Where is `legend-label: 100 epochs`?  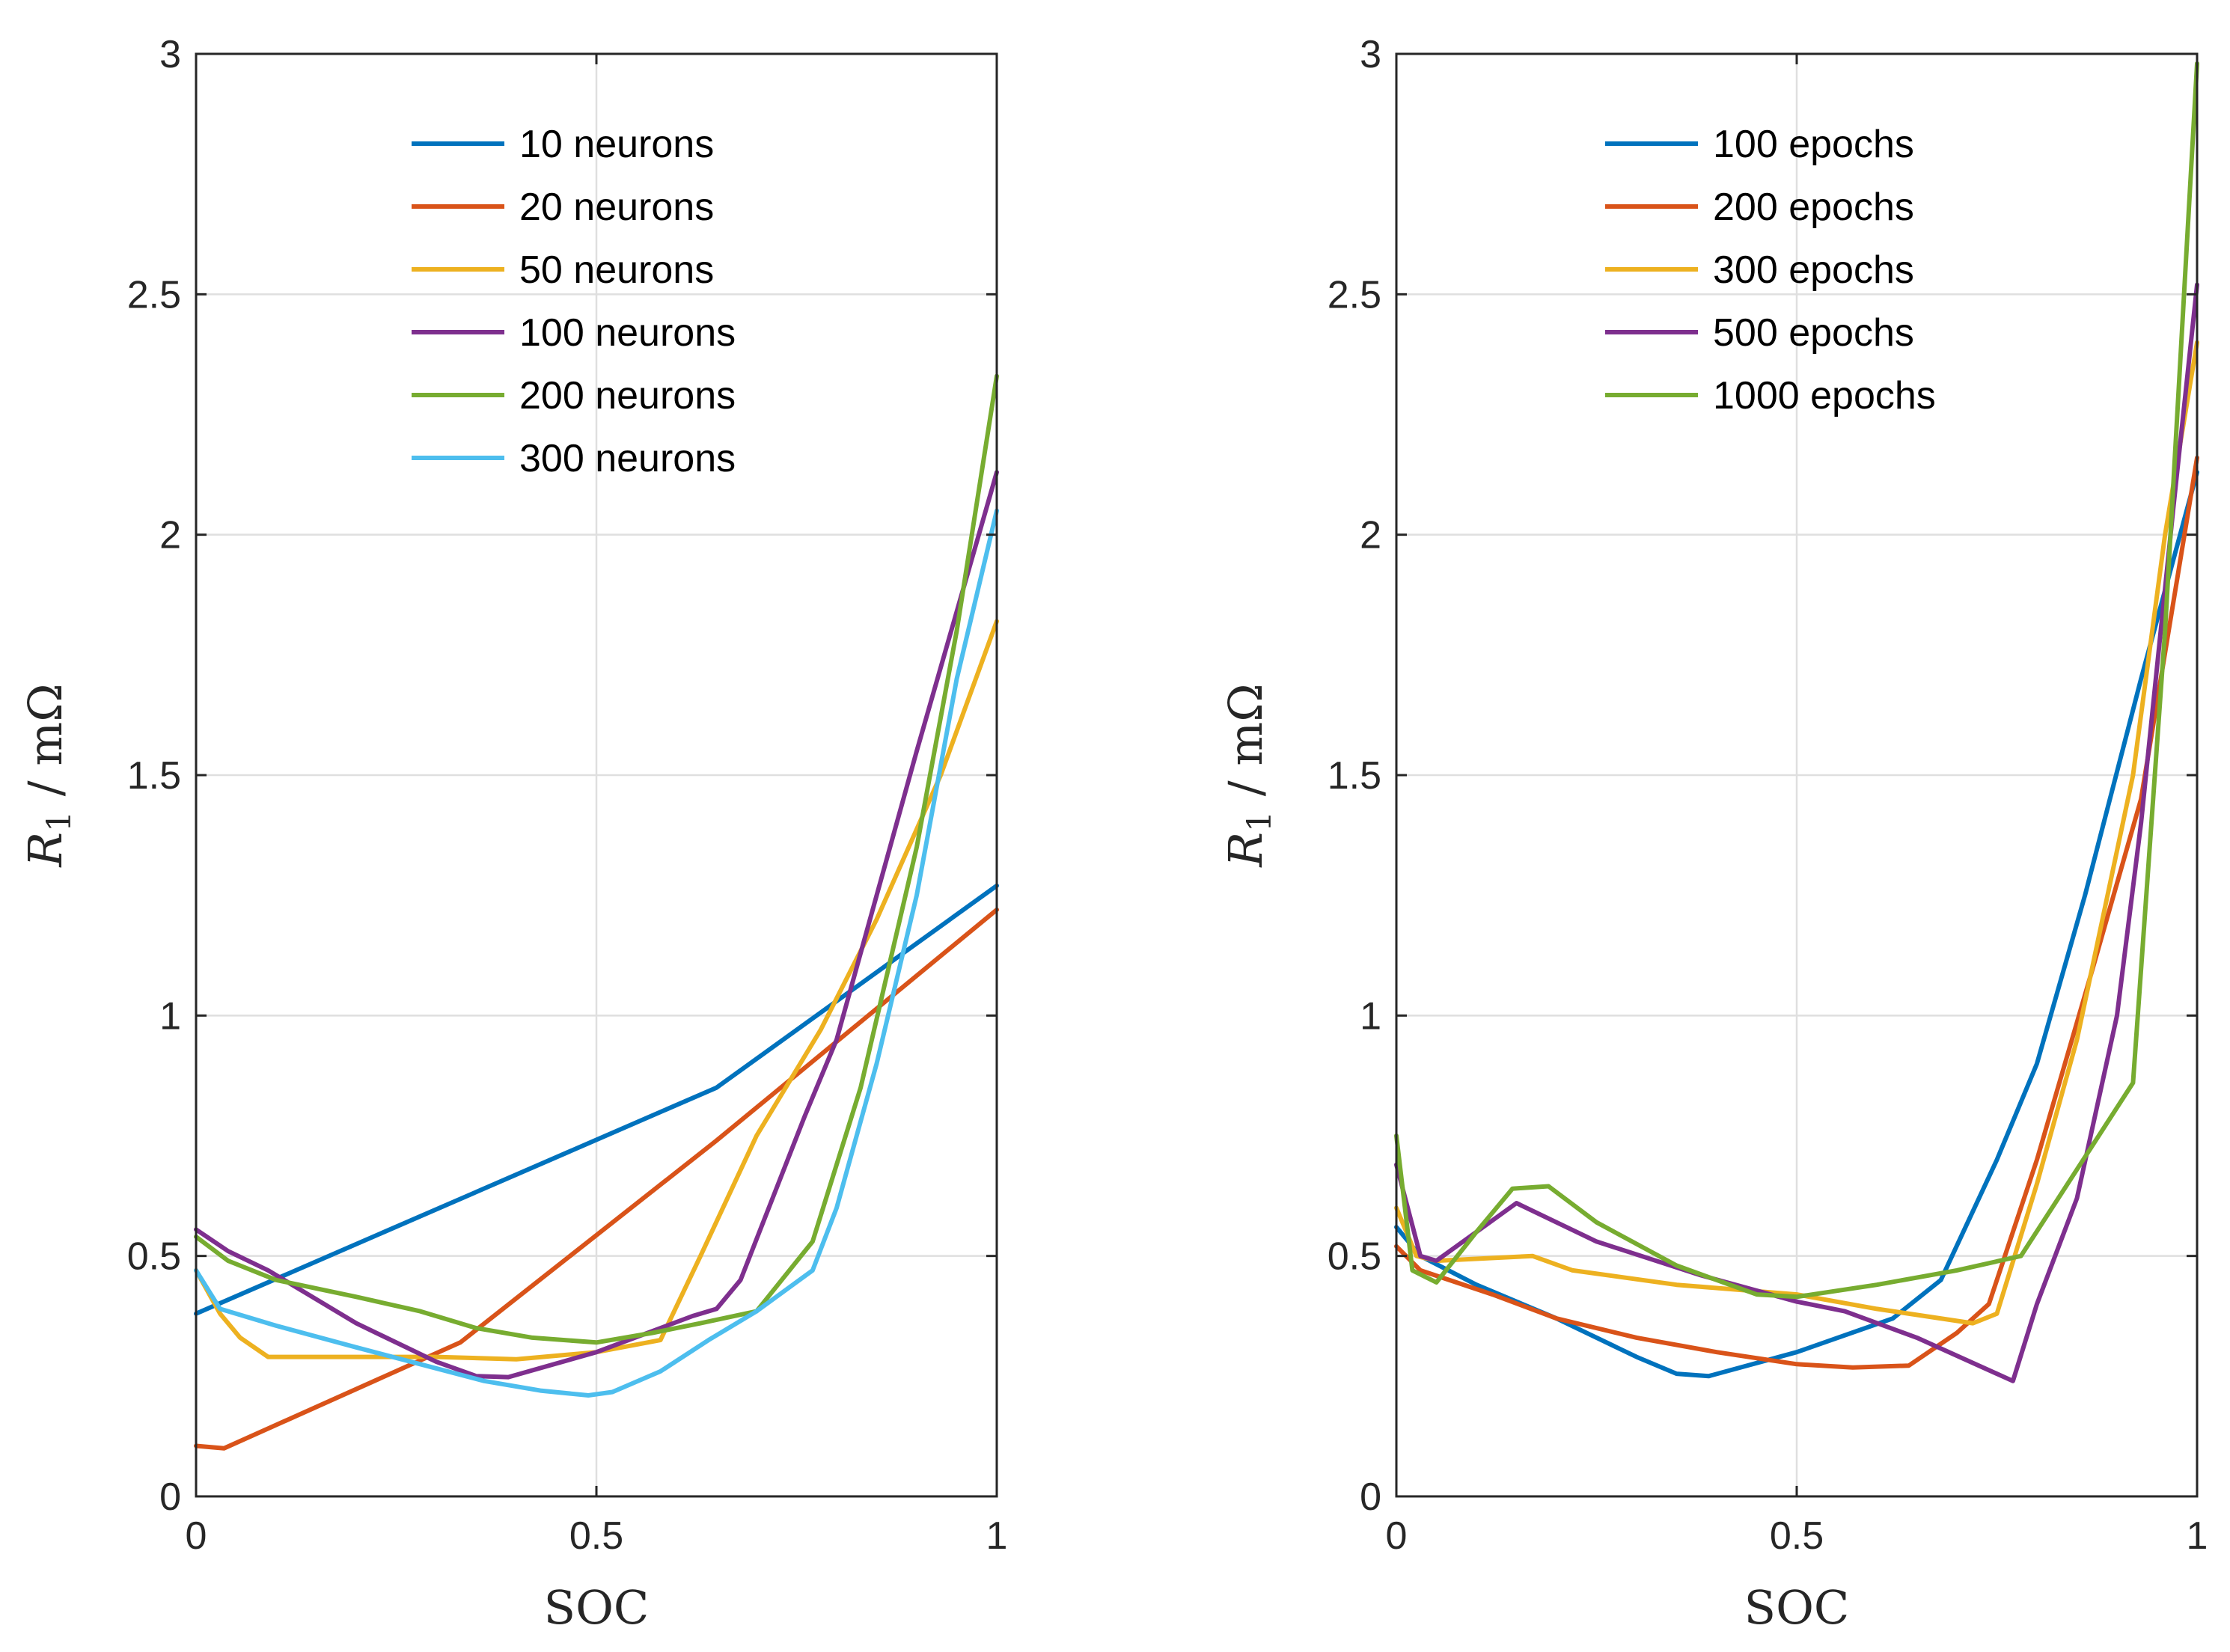 legend-label: 100 epochs is located at coordinates (1813, 144).